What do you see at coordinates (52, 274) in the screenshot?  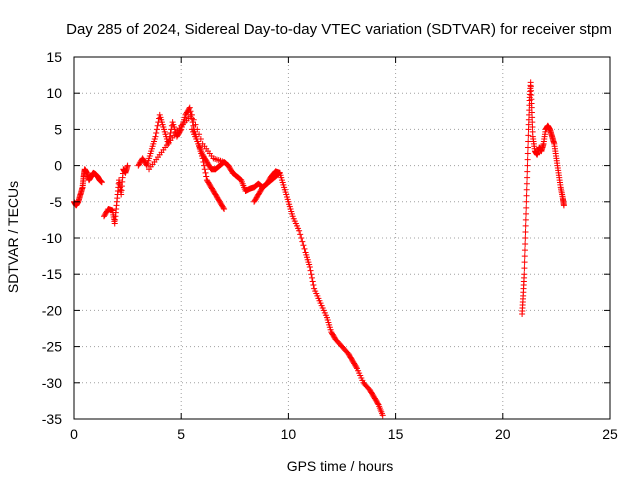 I see `y-tick-label: -15` at bounding box center [52, 274].